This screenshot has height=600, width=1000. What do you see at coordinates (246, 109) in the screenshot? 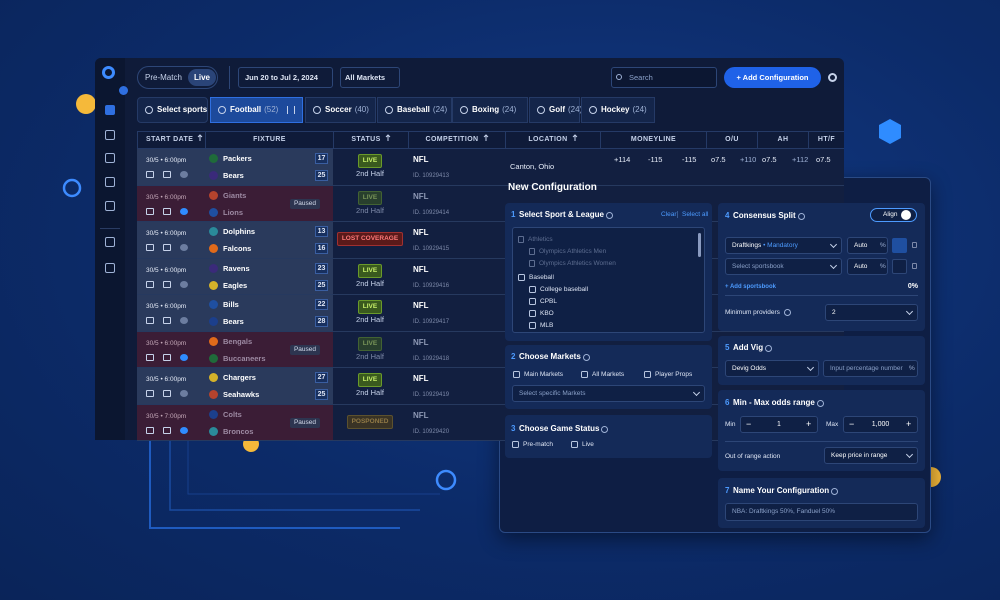
I see `sport-tab-label: Football` at bounding box center [246, 109].